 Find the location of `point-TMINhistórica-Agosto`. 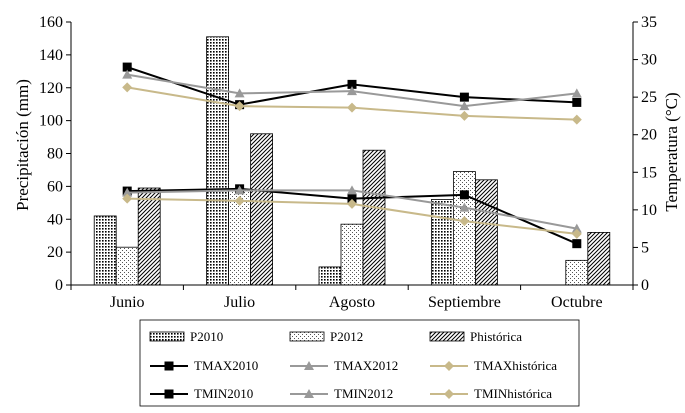

point-TMINhistórica-Agosto is located at coordinates (352, 203).